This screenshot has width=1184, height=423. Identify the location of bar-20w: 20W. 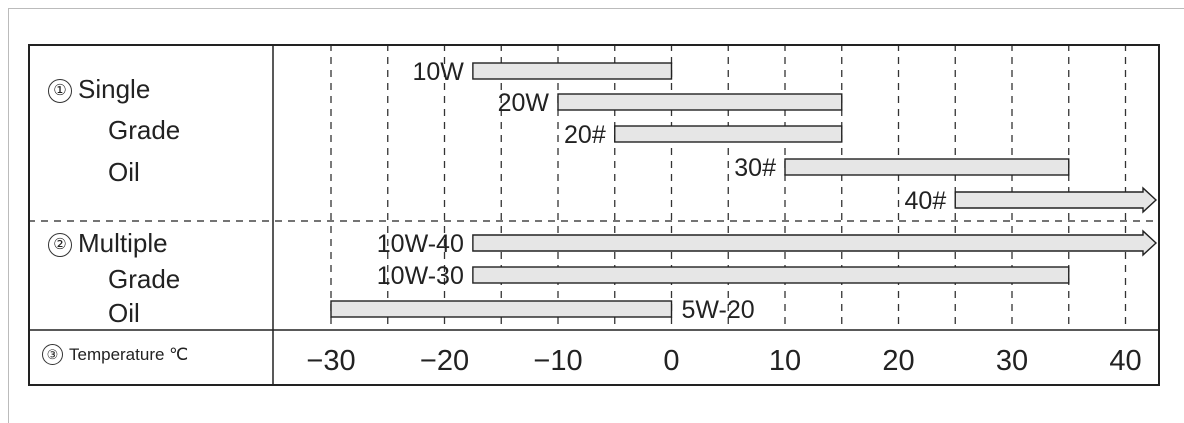
(670, 103).